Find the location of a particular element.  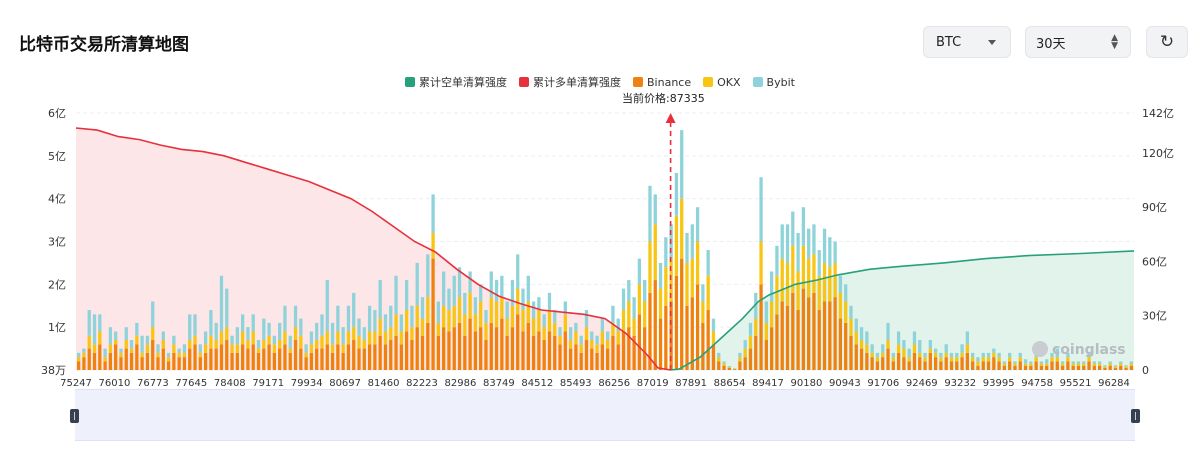

legend-item-okx: OKX is located at coordinates (722, 82).